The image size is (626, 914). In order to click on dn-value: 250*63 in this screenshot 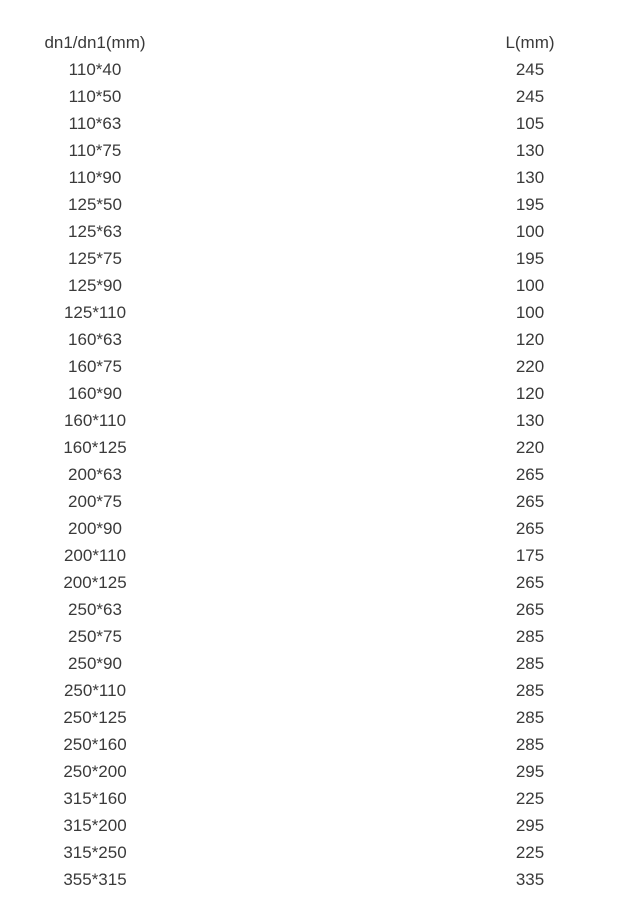, I will do `click(95, 609)`.